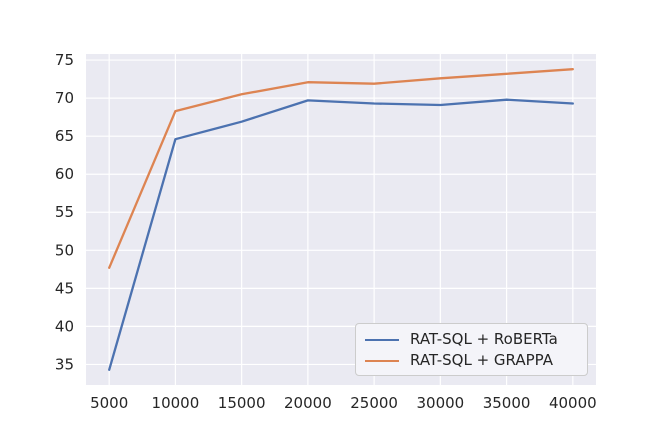  I want to click on y-tick-label: 50, so click(64, 250).